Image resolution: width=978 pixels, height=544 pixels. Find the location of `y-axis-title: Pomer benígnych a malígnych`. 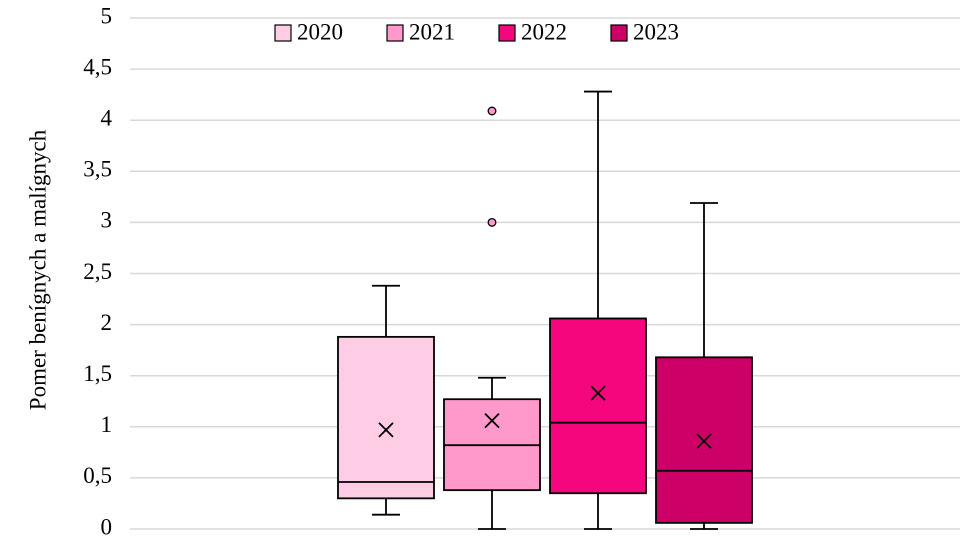

y-axis-title: Pomer benígnych a malígnych is located at coordinates (37, 269).